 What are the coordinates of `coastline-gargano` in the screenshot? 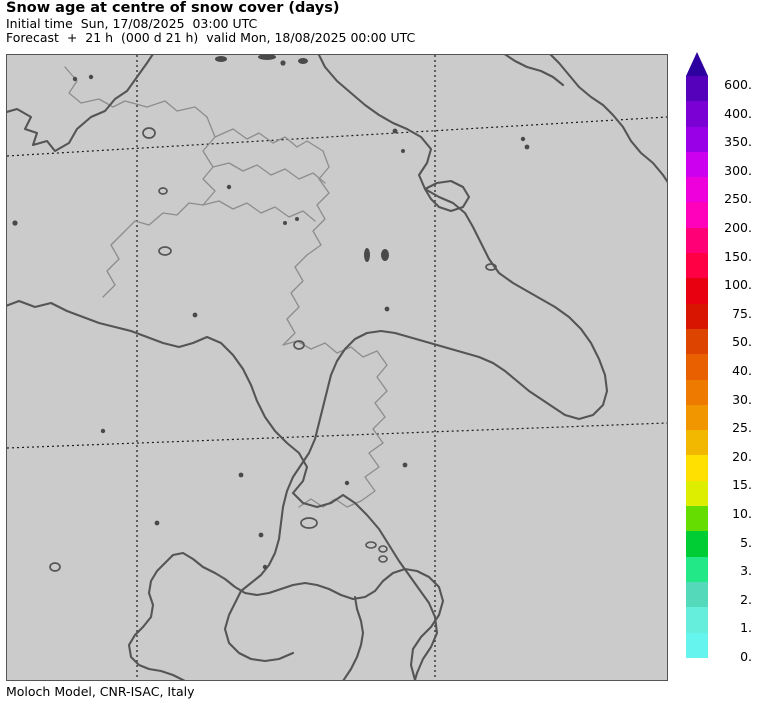 It's located at (447, 196).